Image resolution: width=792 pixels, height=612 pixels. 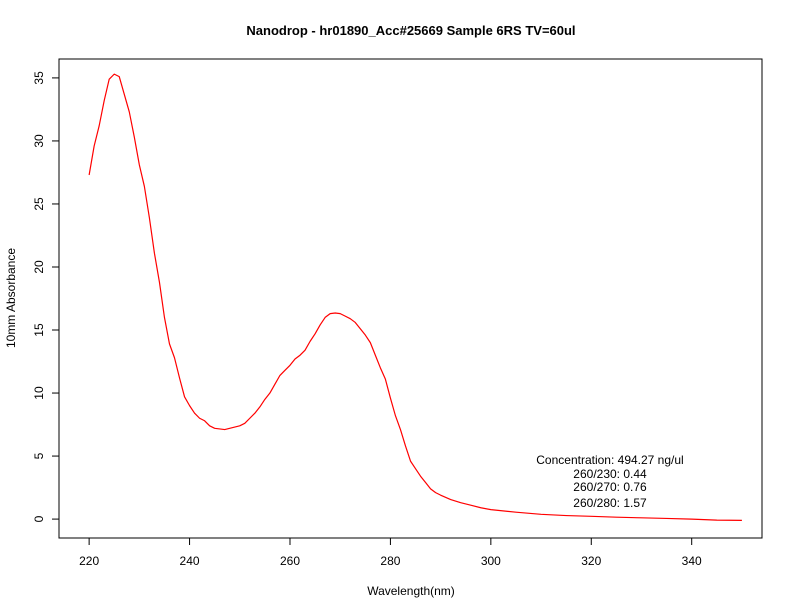 What do you see at coordinates (39, 141) in the screenshot?
I see `y-tick-label: 30` at bounding box center [39, 141].